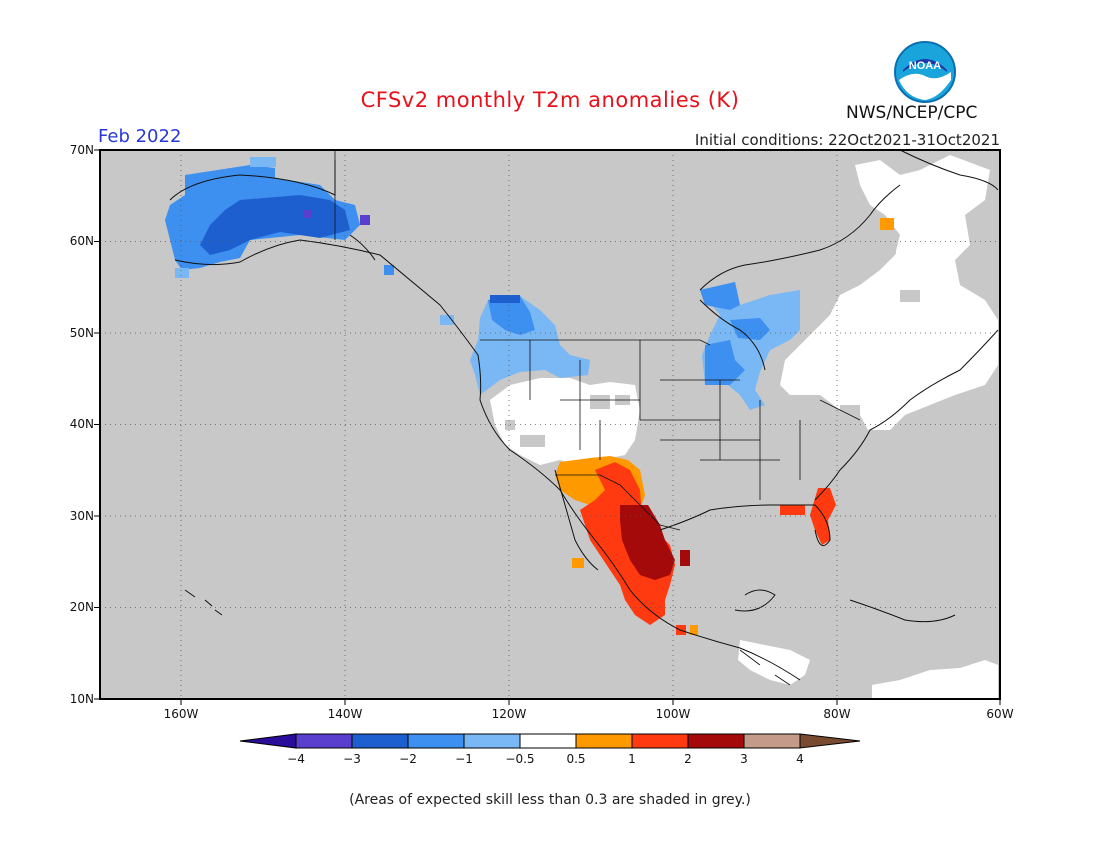  What do you see at coordinates (81, 607) in the screenshot?
I see `lat-label-20: 20N` at bounding box center [81, 607].